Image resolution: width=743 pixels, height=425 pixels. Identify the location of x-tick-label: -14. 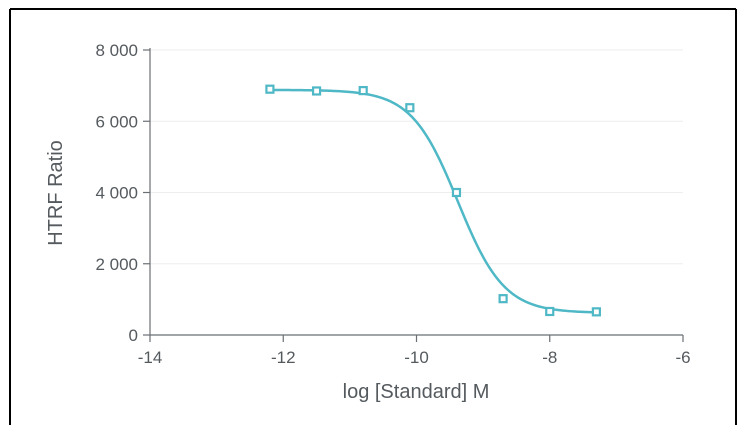
(150, 357).